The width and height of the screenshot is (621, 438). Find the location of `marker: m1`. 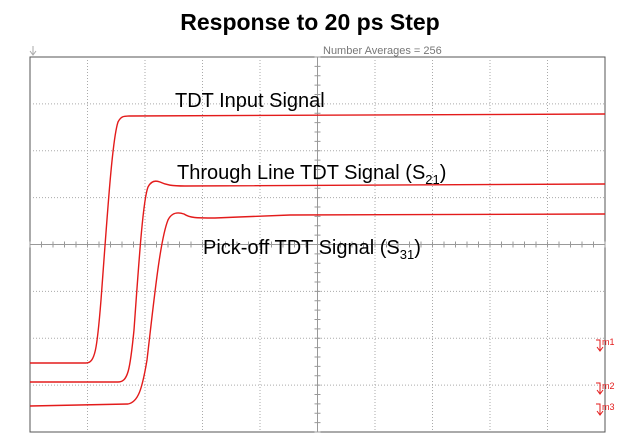

marker: m1 is located at coordinates (605, 344).